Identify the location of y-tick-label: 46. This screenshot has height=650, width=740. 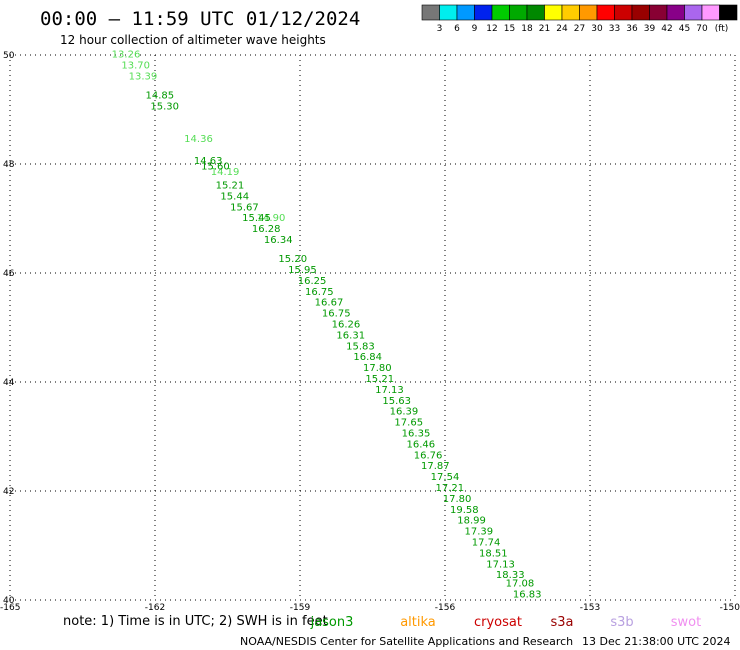
(9, 274).